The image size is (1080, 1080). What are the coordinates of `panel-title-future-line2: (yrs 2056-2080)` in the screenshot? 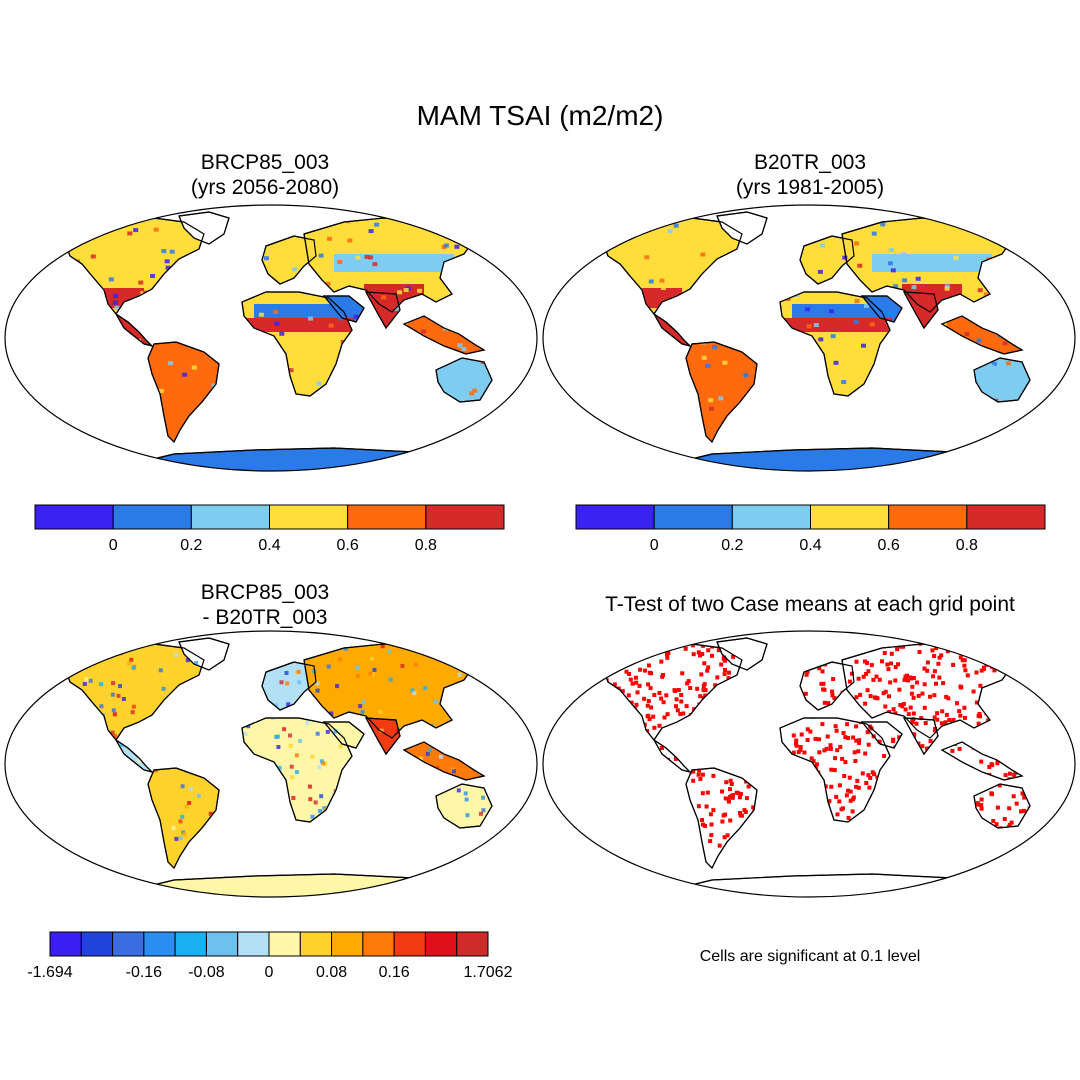 It's located at (265, 187).